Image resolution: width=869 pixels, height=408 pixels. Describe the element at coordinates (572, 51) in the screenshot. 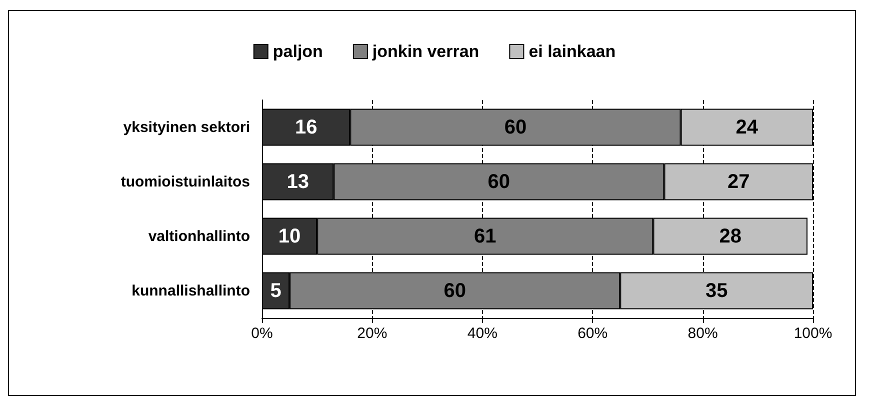

I see `legend-label: ei lainkaan` at that location.